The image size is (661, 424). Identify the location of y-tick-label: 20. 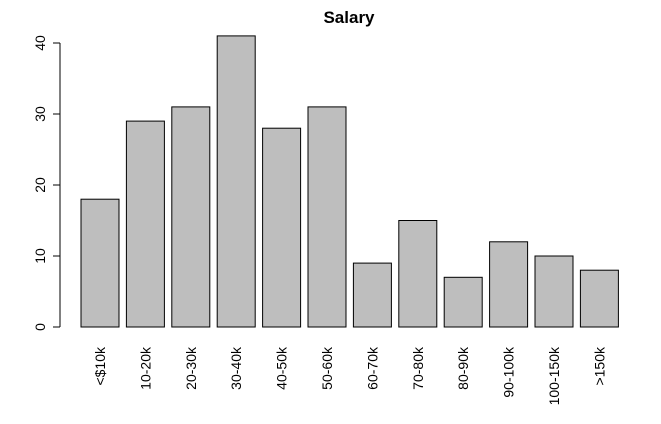
(40, 185).